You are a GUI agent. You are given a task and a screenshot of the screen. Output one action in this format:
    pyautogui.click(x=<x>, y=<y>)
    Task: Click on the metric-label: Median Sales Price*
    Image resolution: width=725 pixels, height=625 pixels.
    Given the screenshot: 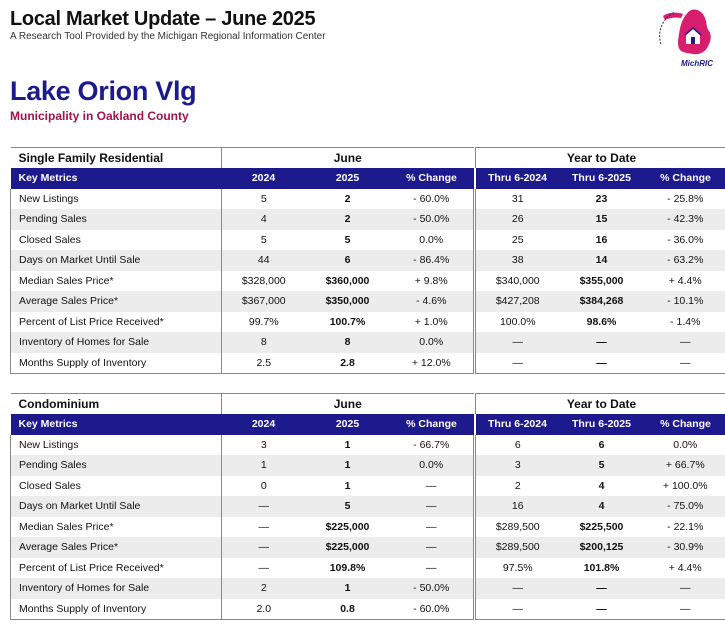 What is the action you would take?
    pyautogui.click(x=116, y=526)
    